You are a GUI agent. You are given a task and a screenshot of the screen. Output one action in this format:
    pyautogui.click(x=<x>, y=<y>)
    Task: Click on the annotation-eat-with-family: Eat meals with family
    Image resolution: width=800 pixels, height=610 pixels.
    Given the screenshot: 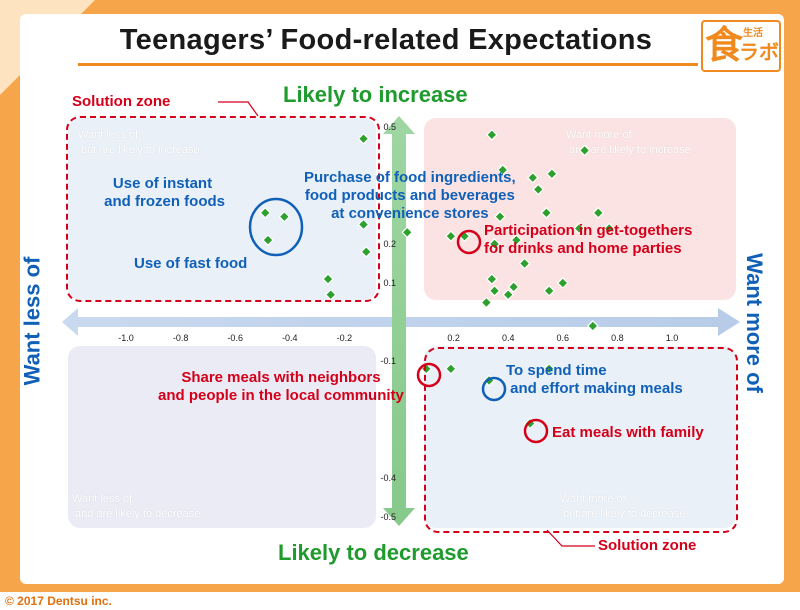 What is the action you would take?
    pyautogui.click(x=628, y=432)
    